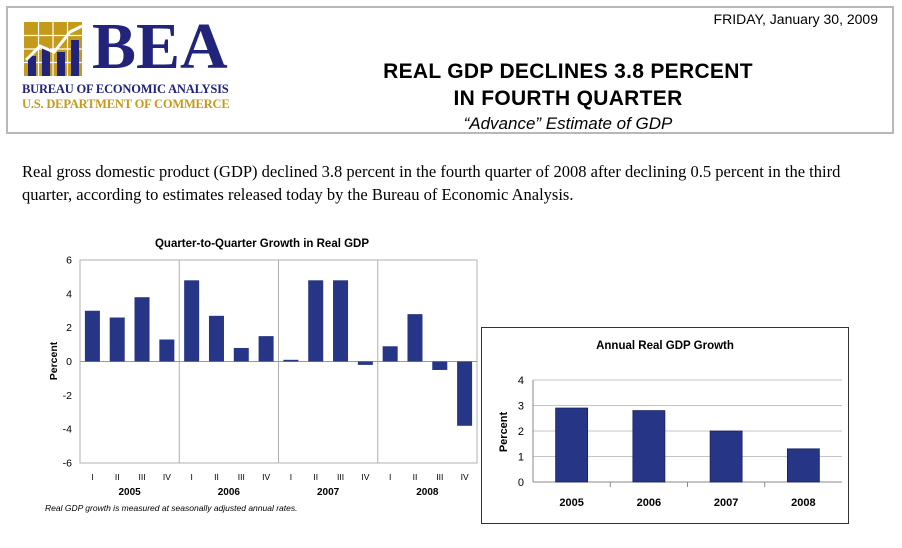 The height and width of the screenshot is (548, 902). I want to click on y-tick-label: -2, so click(67, 396).